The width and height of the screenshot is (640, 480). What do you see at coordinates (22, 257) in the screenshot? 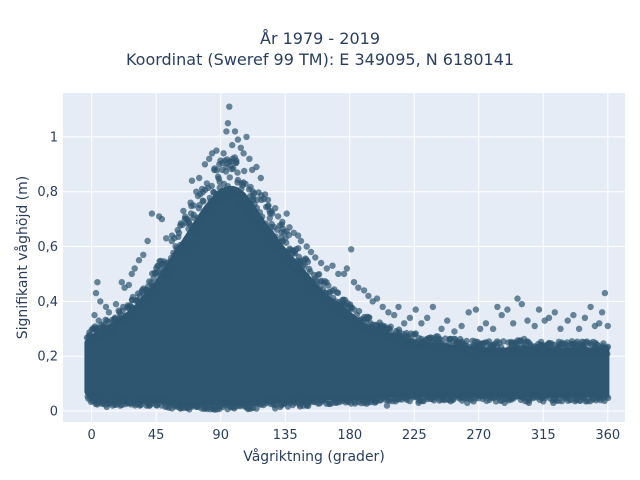
I see `y-axis-title: Signifikant våghöjd (m)` at bounding box center [22, 257].